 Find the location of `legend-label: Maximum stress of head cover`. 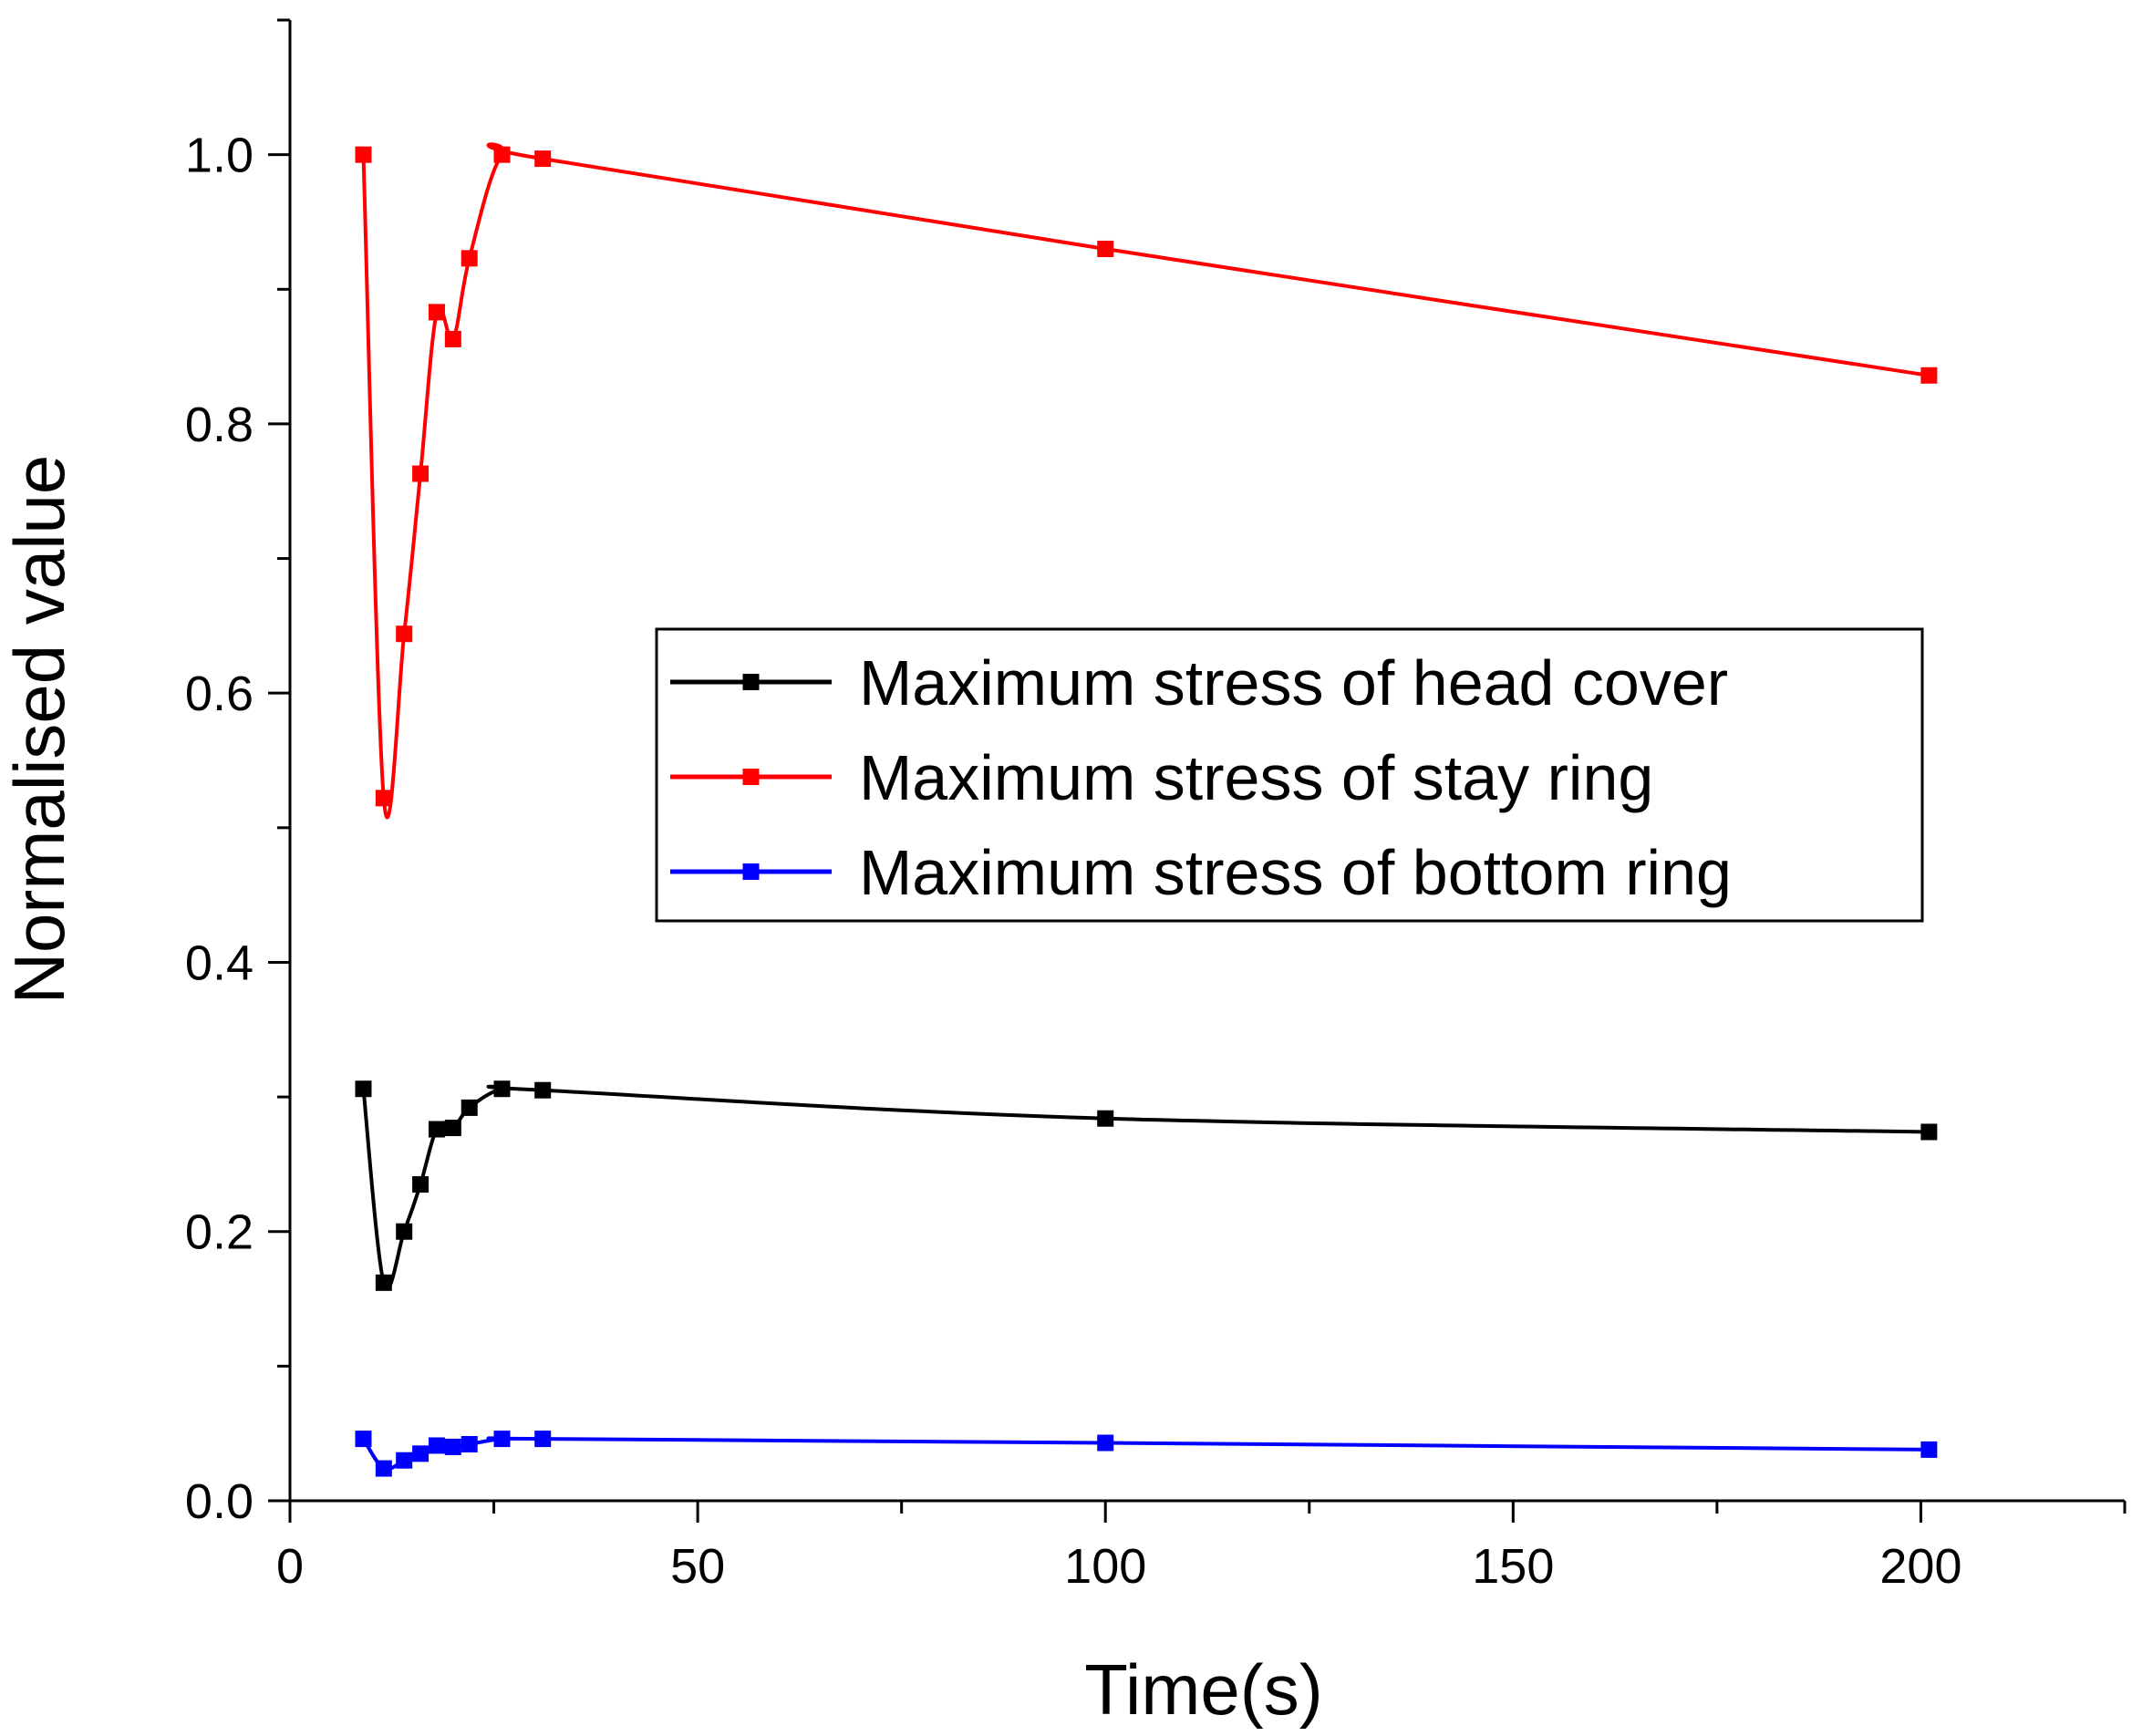

legend-label: Maximum stress of head cover is located at coordinates (1293, 682).